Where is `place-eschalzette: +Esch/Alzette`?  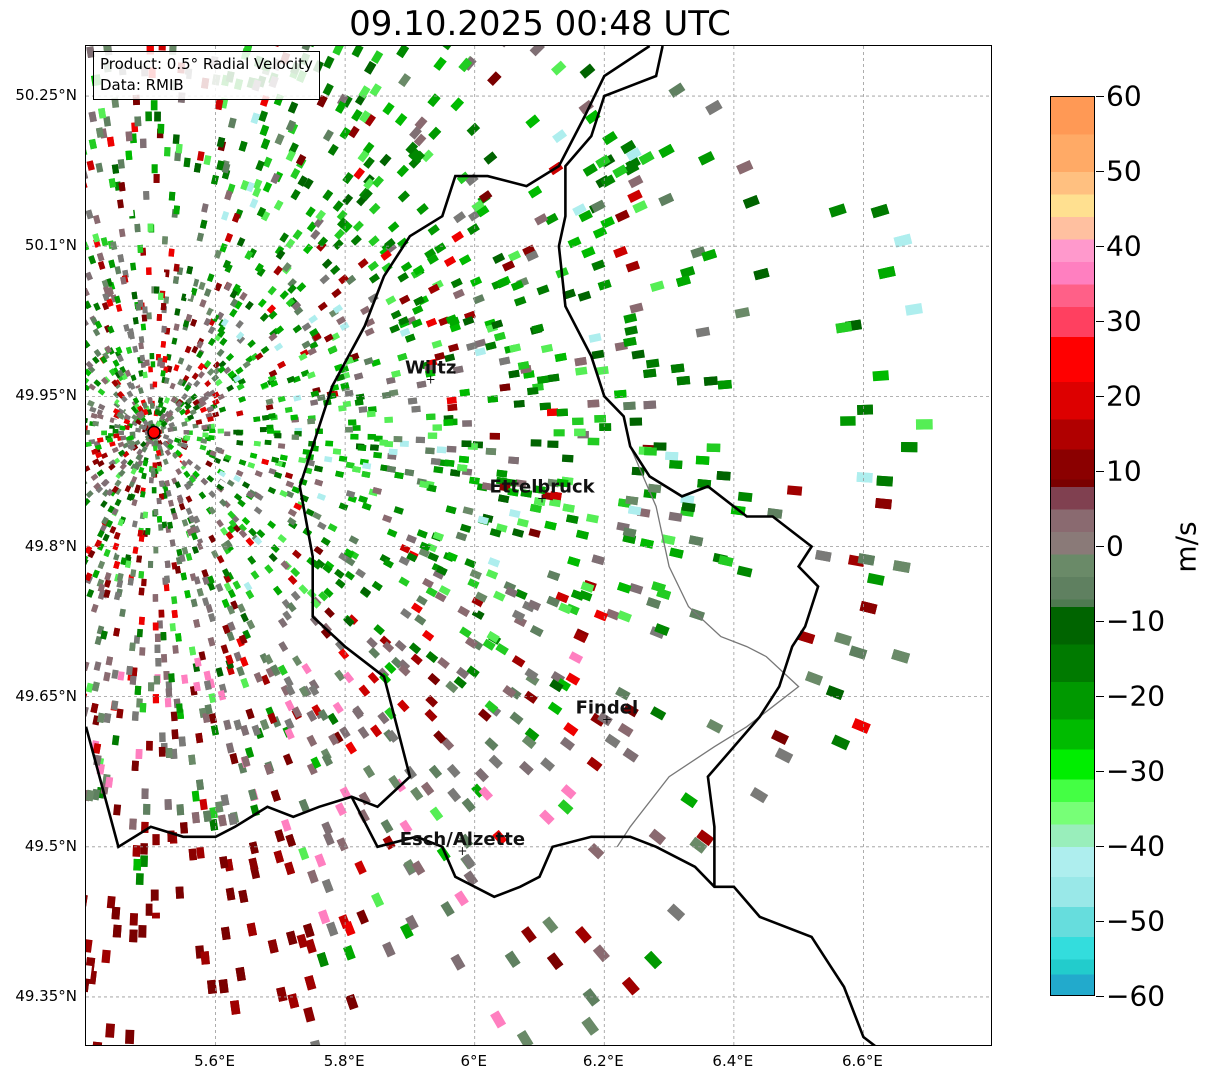
place-eschalzette: +Esch/Alzette is located at coordinates (462, 843).